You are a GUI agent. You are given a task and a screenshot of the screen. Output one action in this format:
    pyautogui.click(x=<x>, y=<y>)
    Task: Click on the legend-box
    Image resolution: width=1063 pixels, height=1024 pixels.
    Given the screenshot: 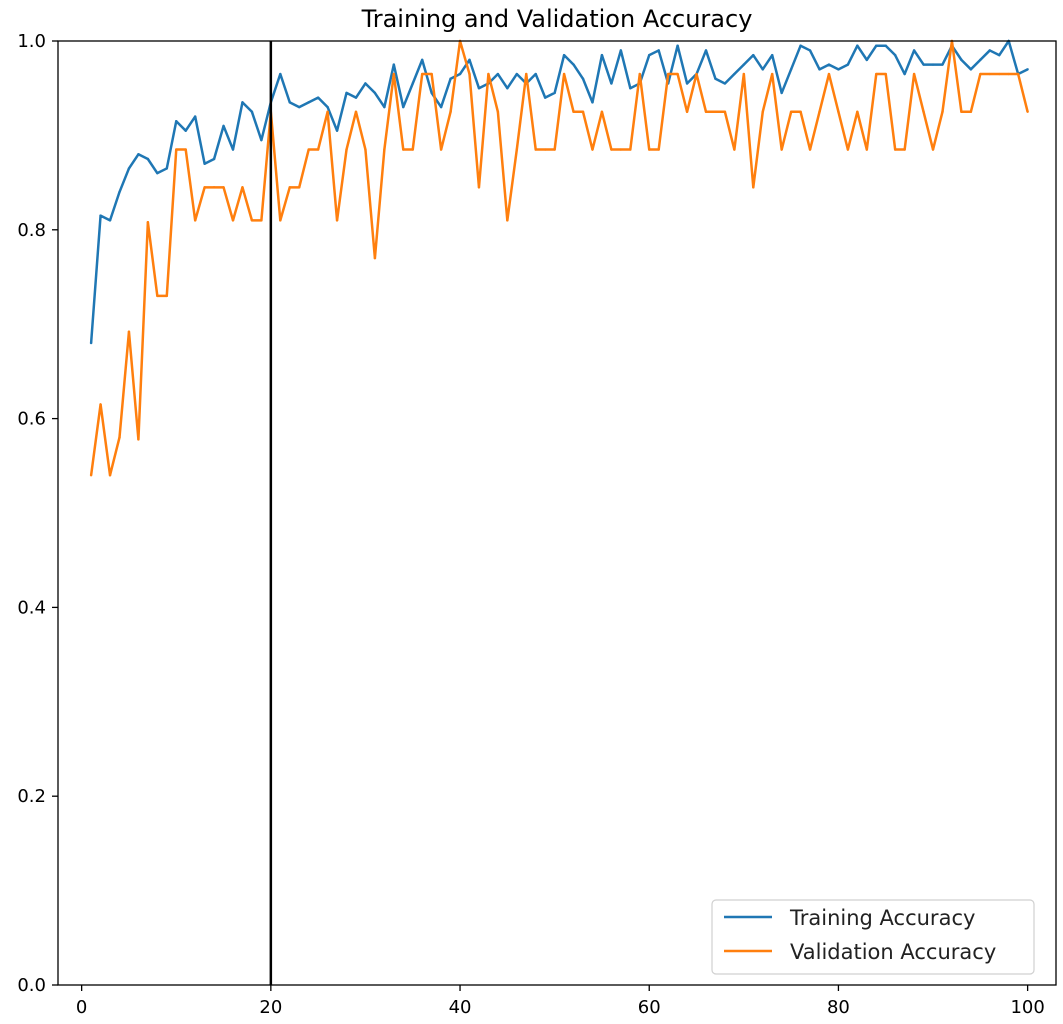 What is the action you would take?
    pyautogui.click(x=873, y=937)
    